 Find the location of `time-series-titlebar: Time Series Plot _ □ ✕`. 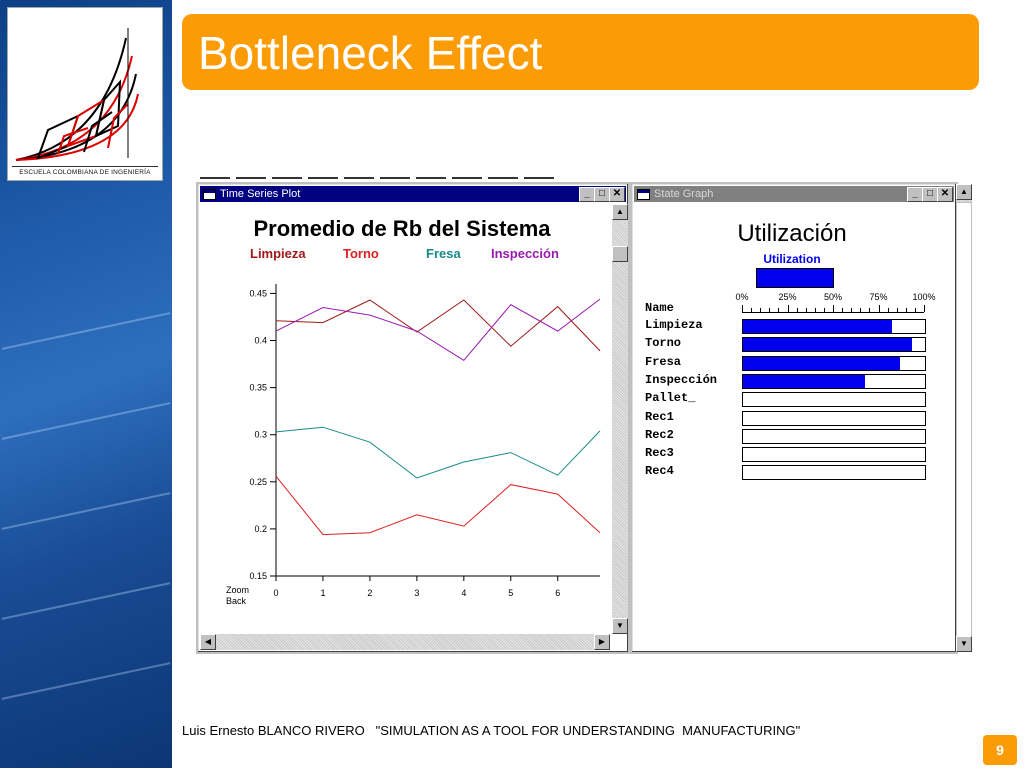

time-series-titlebar: Time Series Plot _ □ ✕ is located at coordinates (413, 194).